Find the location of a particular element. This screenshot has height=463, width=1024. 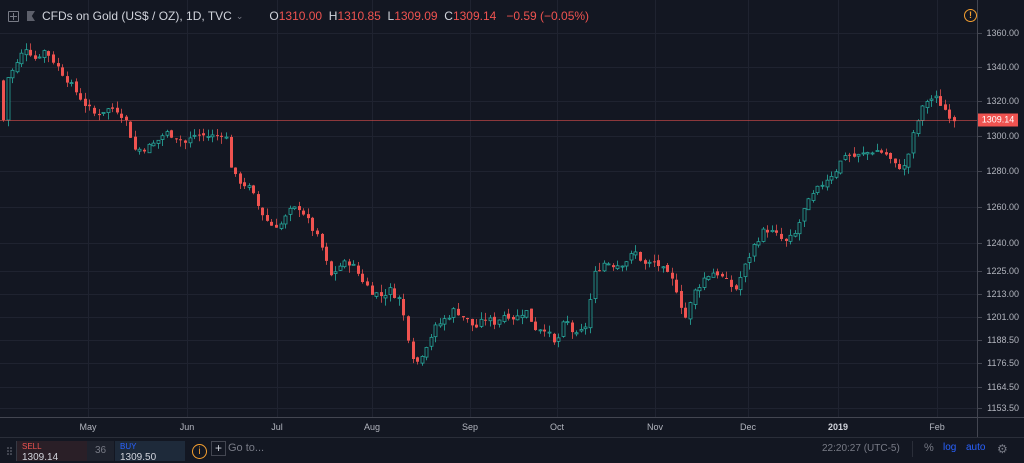

chevron-down-icon: ⌄ is located at coordinates (239, 15).